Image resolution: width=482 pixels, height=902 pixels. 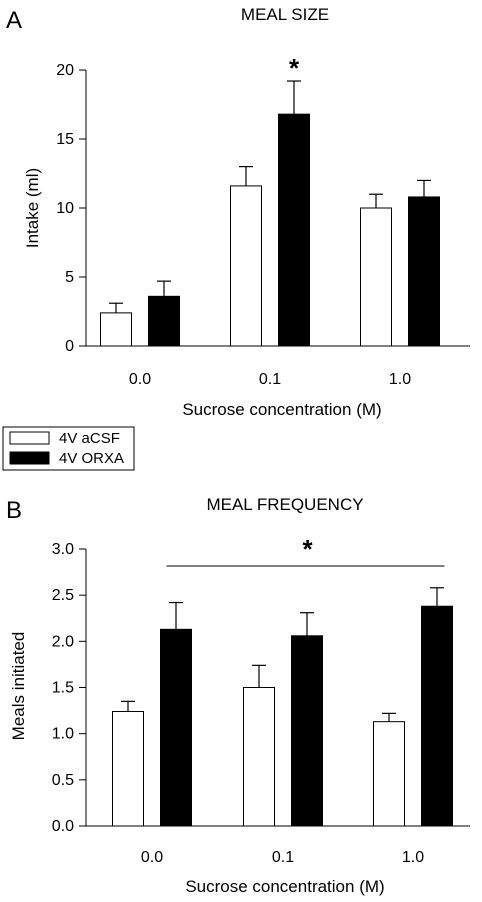 What do you see at coordinates (65, 70) in the screenshot?
I see `y-tick-label: 20` at bounding box center [65, 70].